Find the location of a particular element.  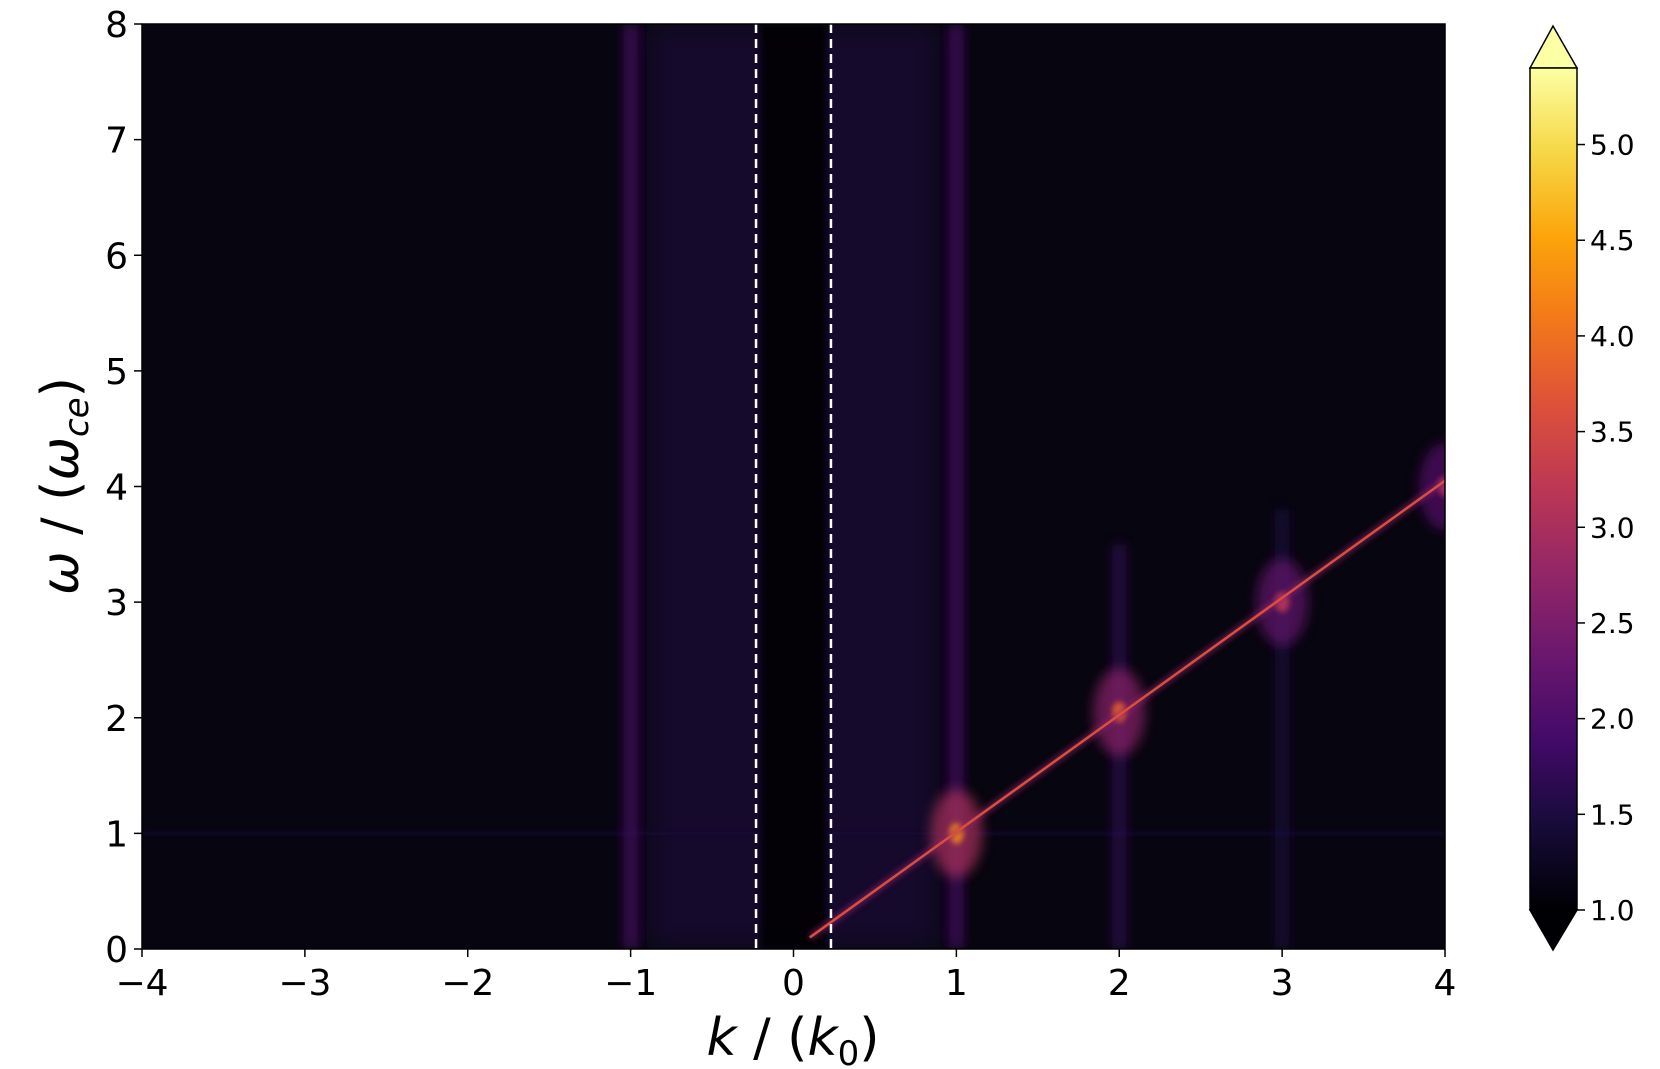

x-axis-label: k / (k0) is located at coordinates (792, 1038).